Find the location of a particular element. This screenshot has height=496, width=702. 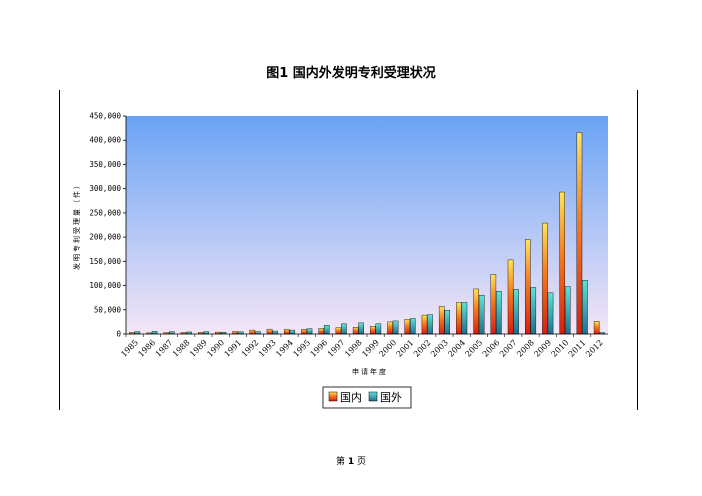

legend-label-foreign: 国外 is located at coordinates (391, 397).